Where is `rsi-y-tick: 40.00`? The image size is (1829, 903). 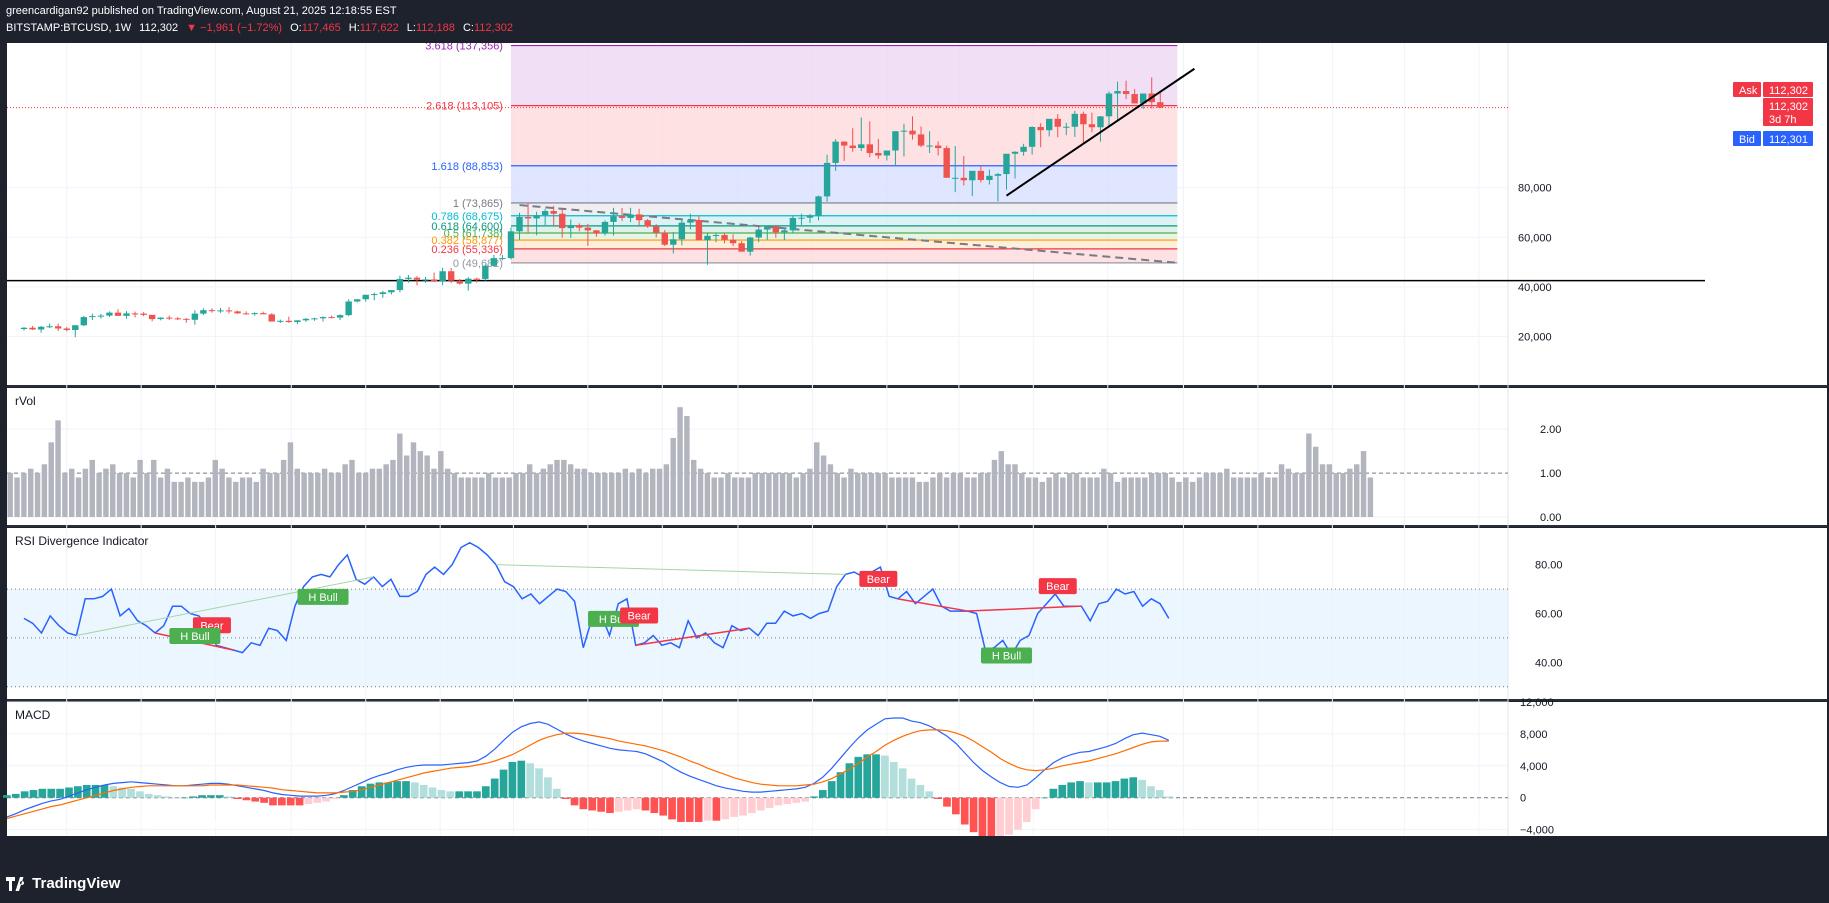
rsi-y-tick: 40.00 is located at coordinates (1549, 663).